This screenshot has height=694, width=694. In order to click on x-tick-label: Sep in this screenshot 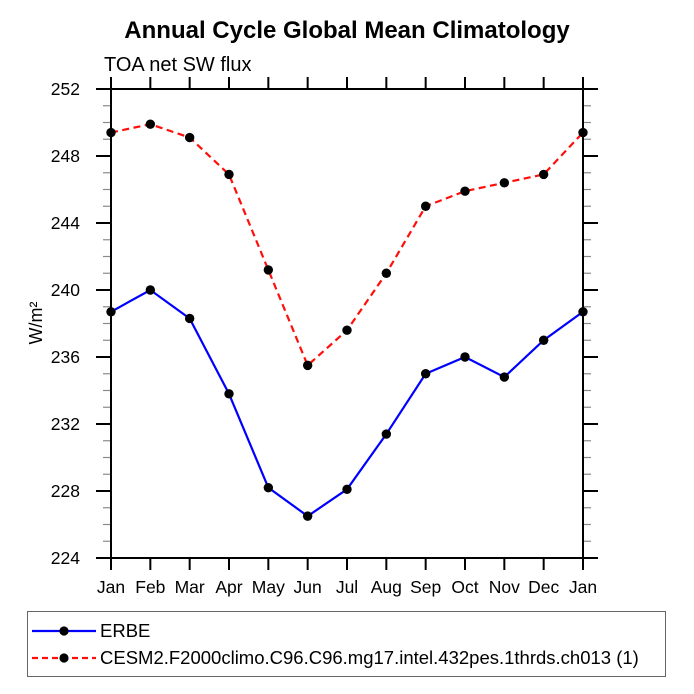, I will do `click(425, 587)`.